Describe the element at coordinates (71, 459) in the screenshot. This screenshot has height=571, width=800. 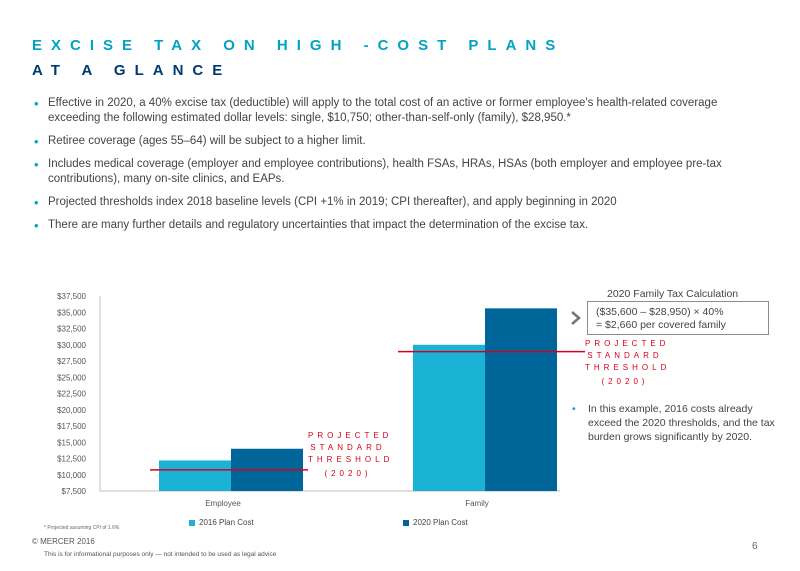
I see `y-tick-label: $12,500` at that location.